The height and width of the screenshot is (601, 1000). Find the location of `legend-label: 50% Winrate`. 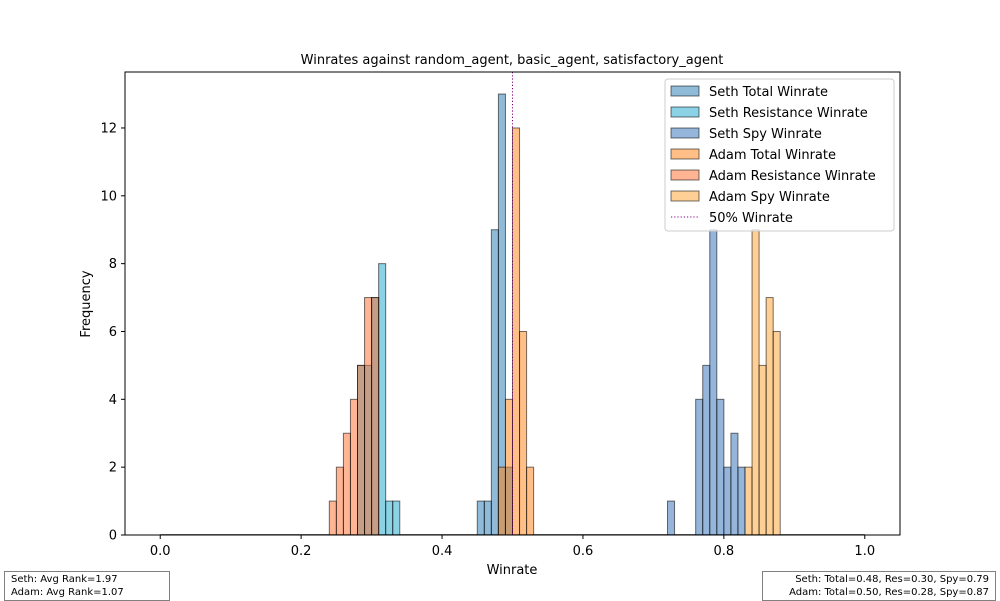

legend-label: 50% Winrate is located at coordinates (751, 218).